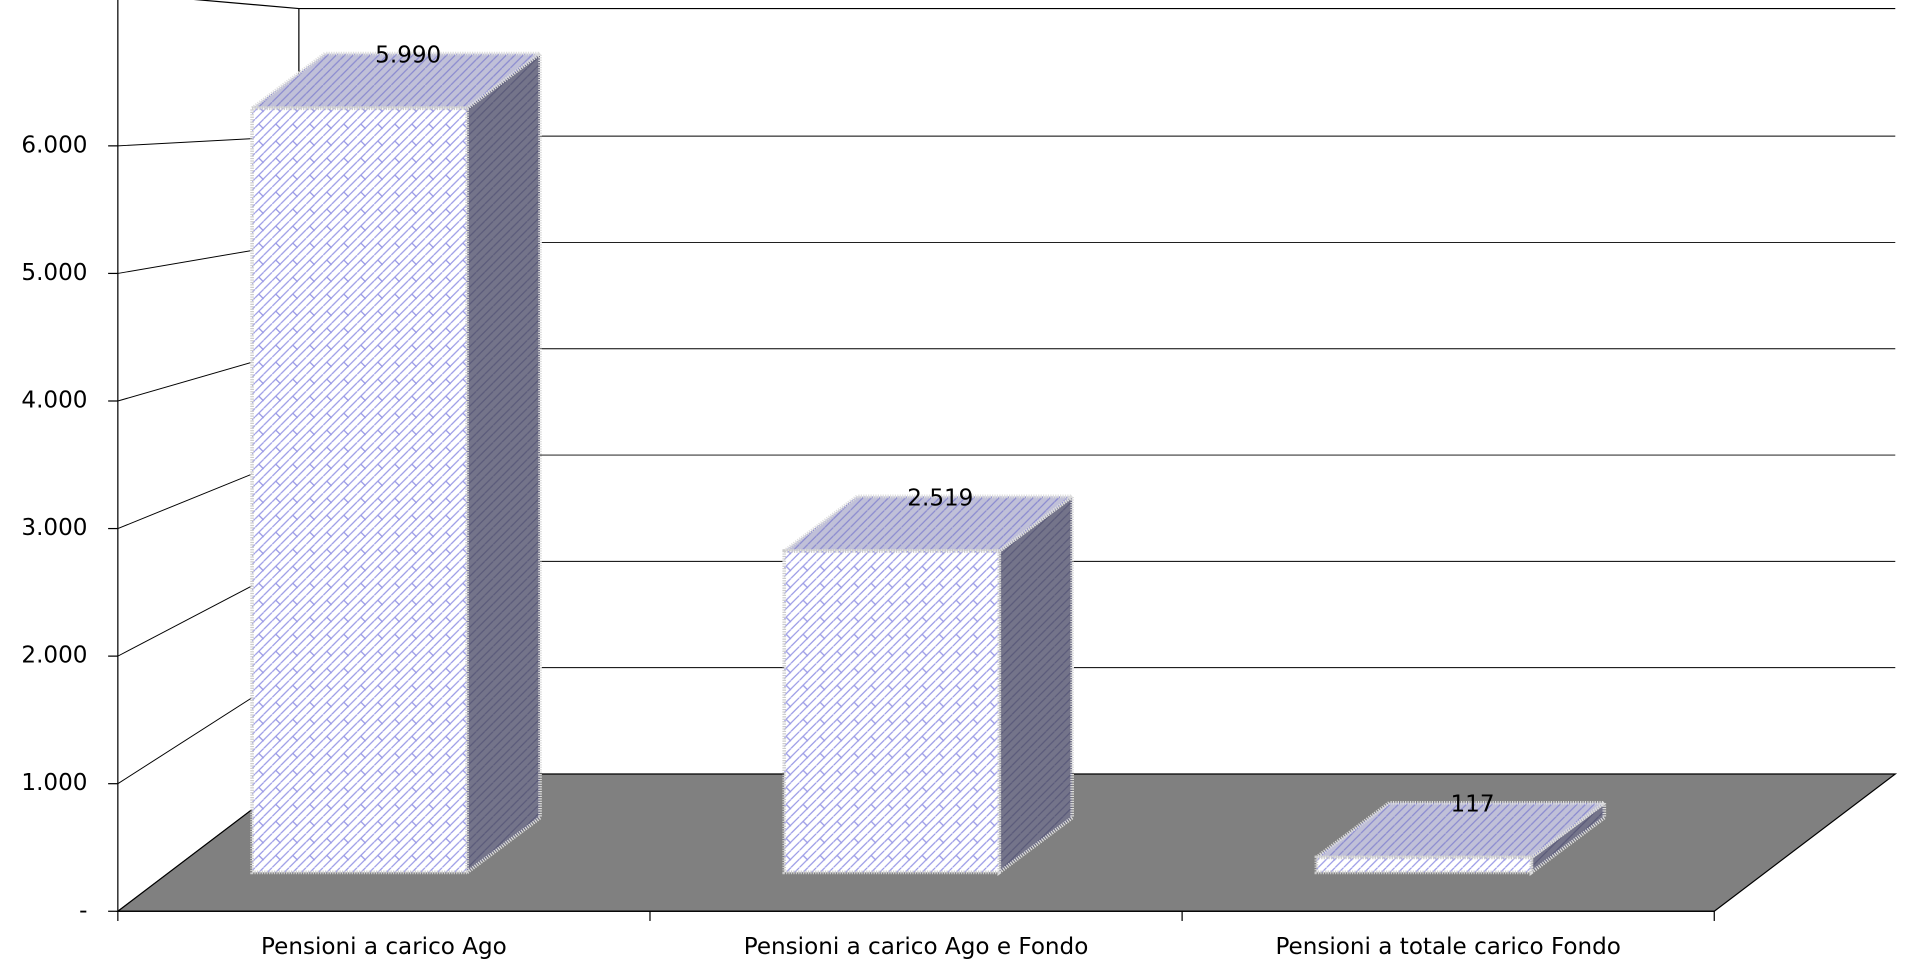 Image resolution: width=1905 pixels, height=966 pixels. What do you see at coordinates (54, 145) in the screenshot?
I see `y-tick-label: 6.000` at bounding box center [54, 145].